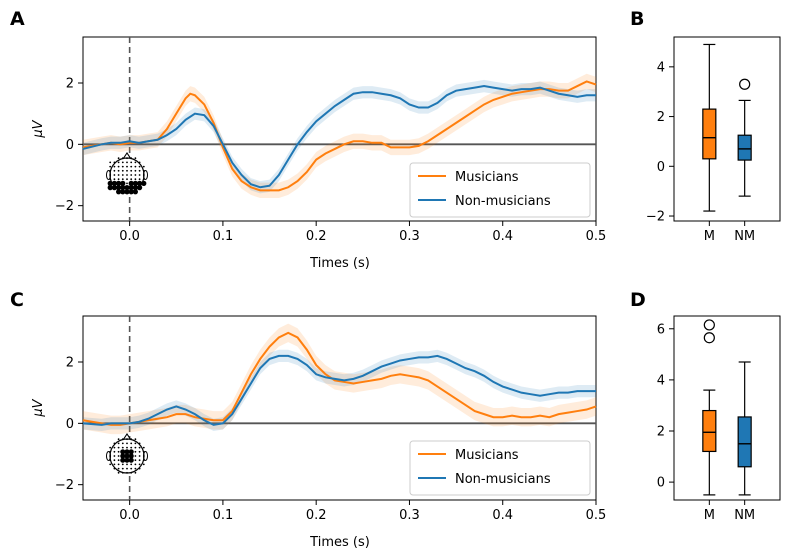 Image resolution: width=785 pixels, height=553 pixels. Describe the element at coordinates (661, 483) in the screenshot. I see `y-tick-label: 0` at that location.